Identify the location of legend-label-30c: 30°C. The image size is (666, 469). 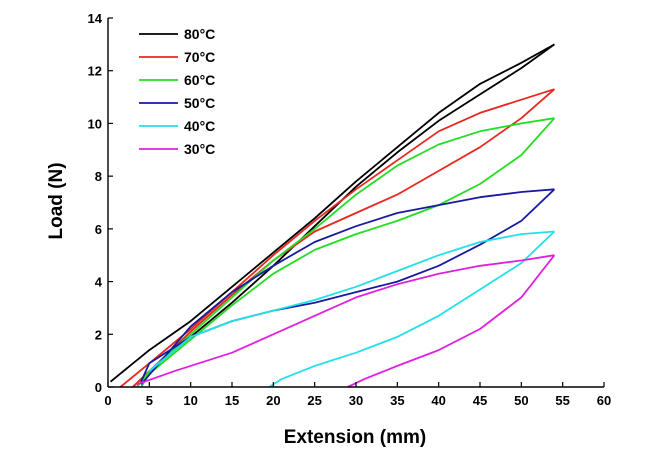
(199, 149).